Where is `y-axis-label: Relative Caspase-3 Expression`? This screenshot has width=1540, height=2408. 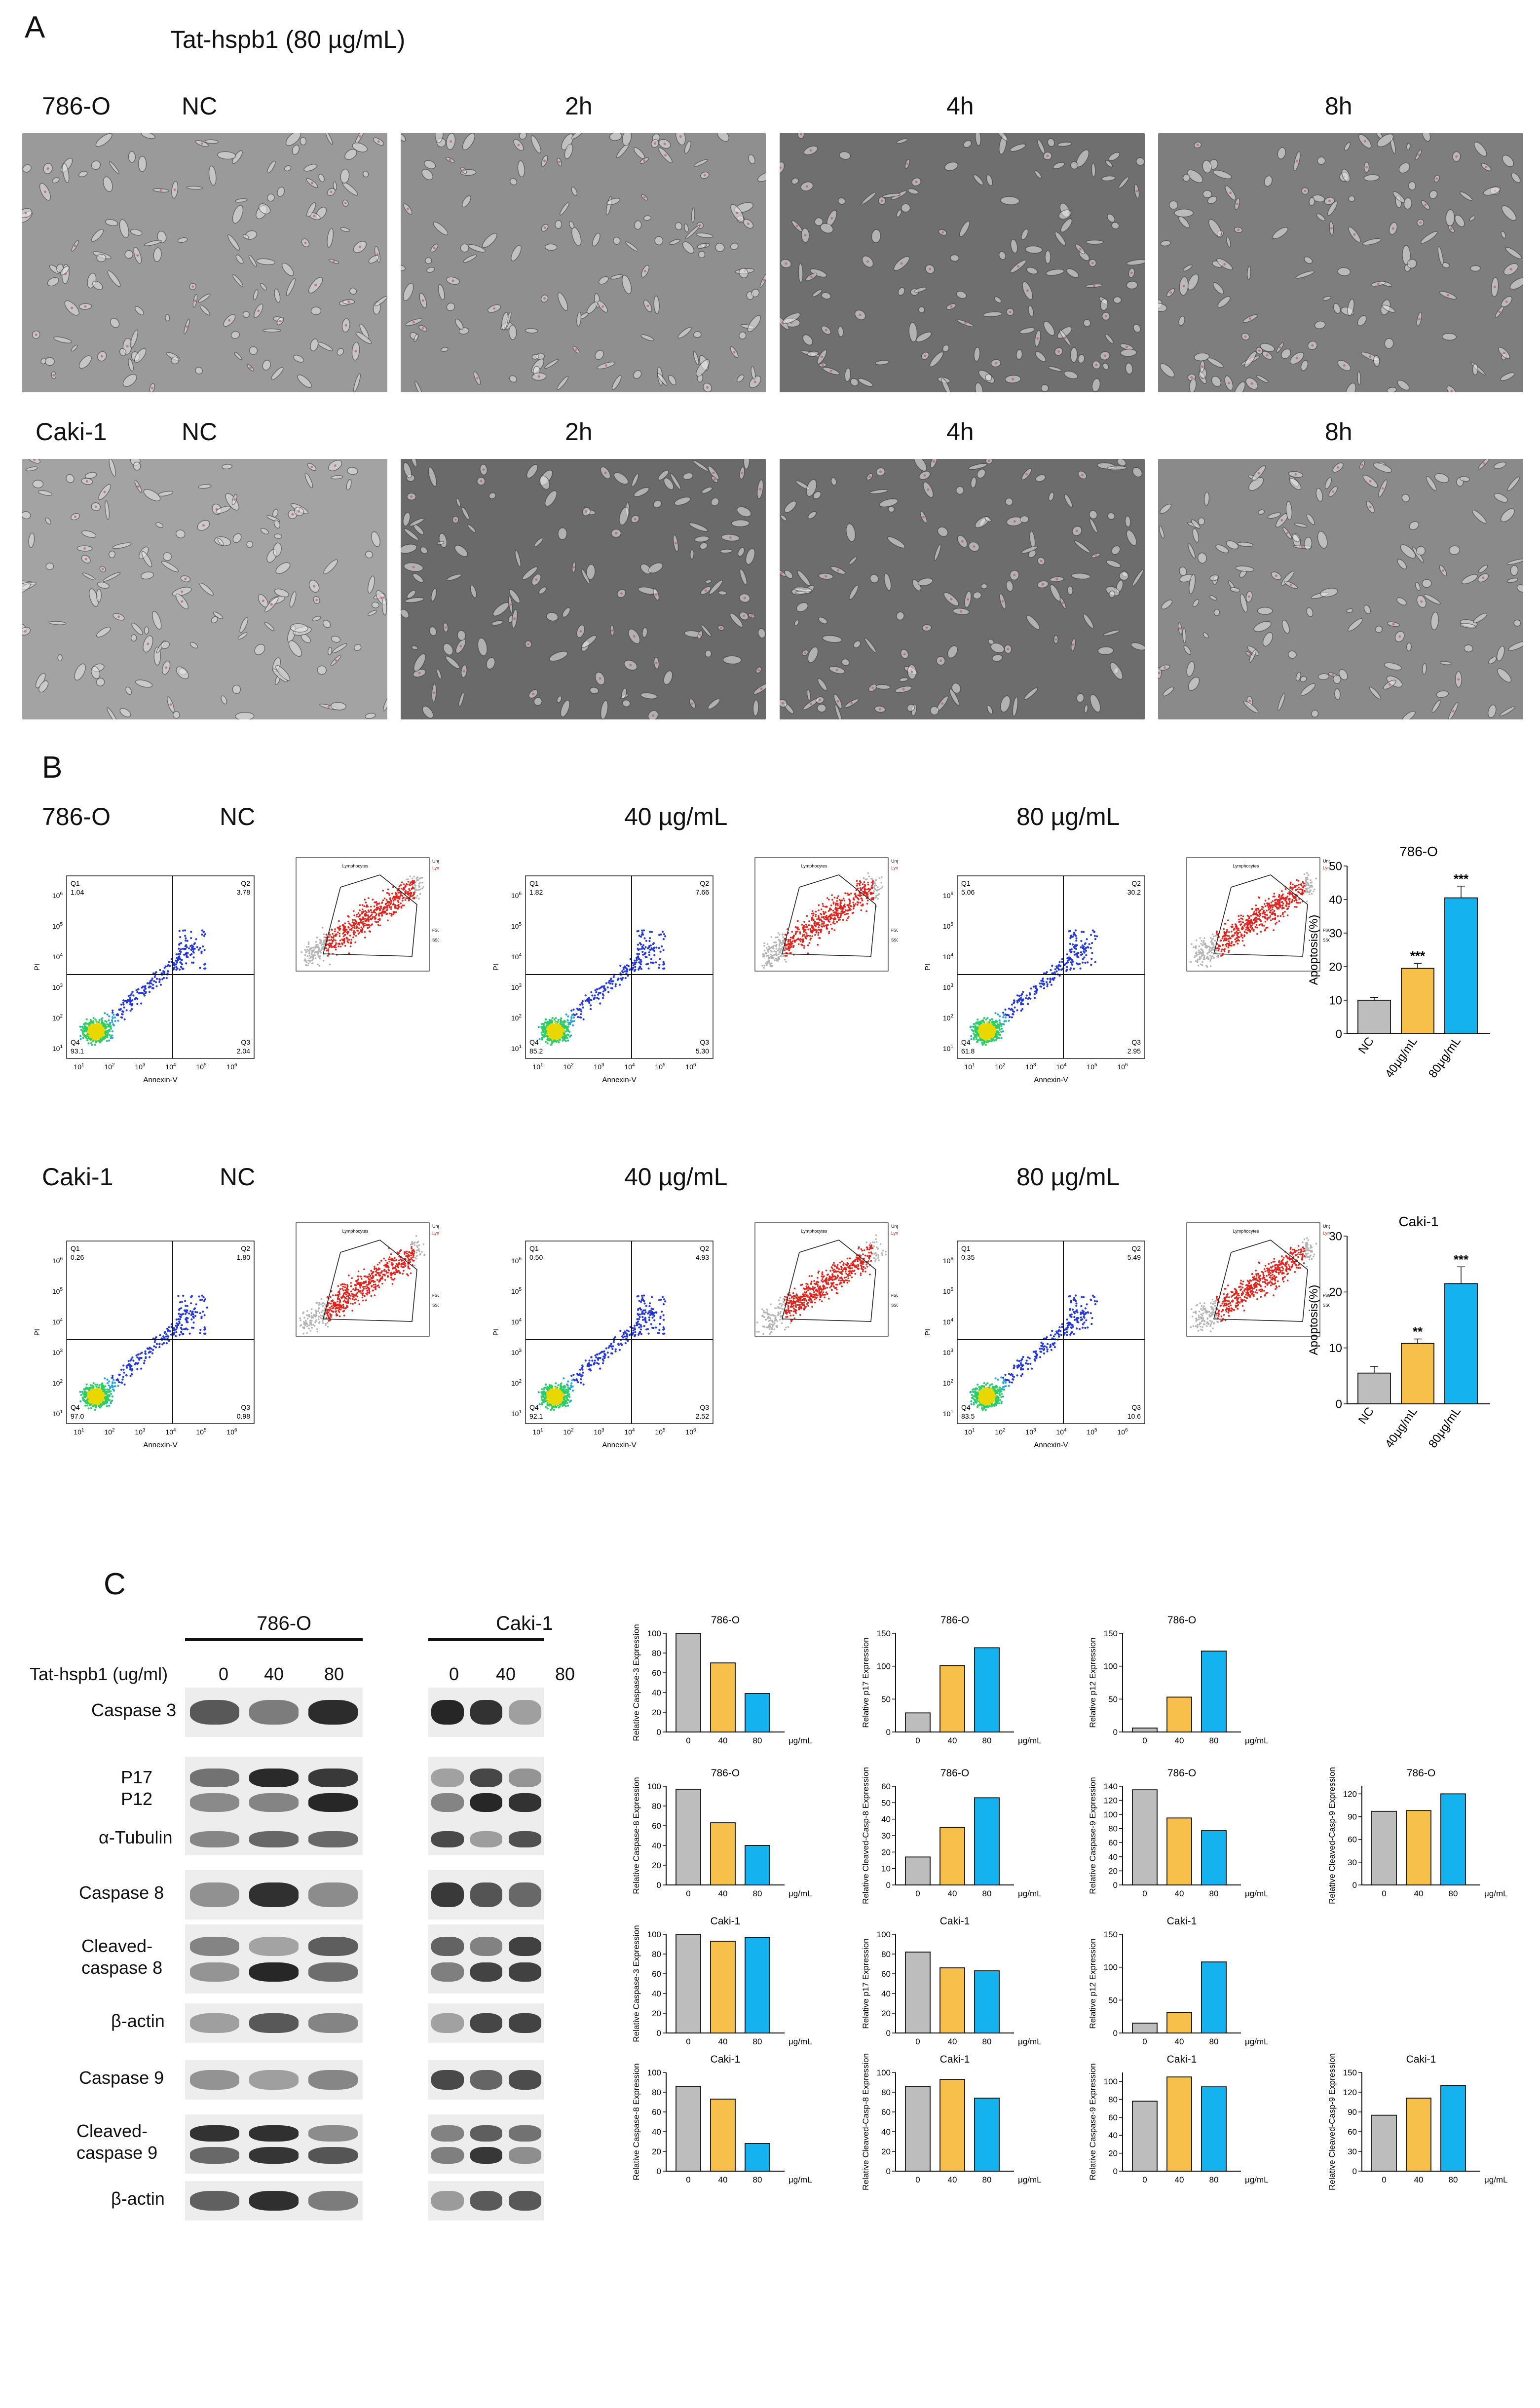 y-axis-label: Relative Caspase-3 Expression is located at coordinates (637, 1984).